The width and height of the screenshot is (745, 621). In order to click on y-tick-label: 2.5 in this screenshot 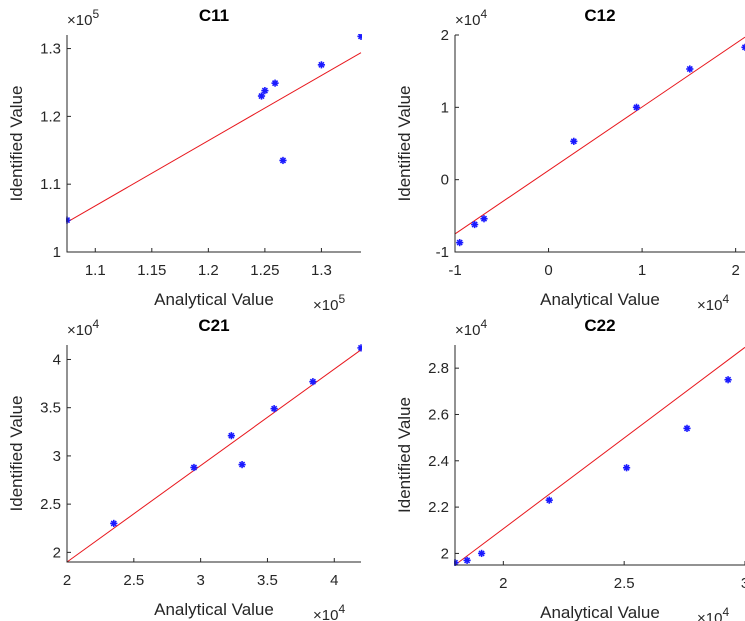, I will do `click(50, 504)`.